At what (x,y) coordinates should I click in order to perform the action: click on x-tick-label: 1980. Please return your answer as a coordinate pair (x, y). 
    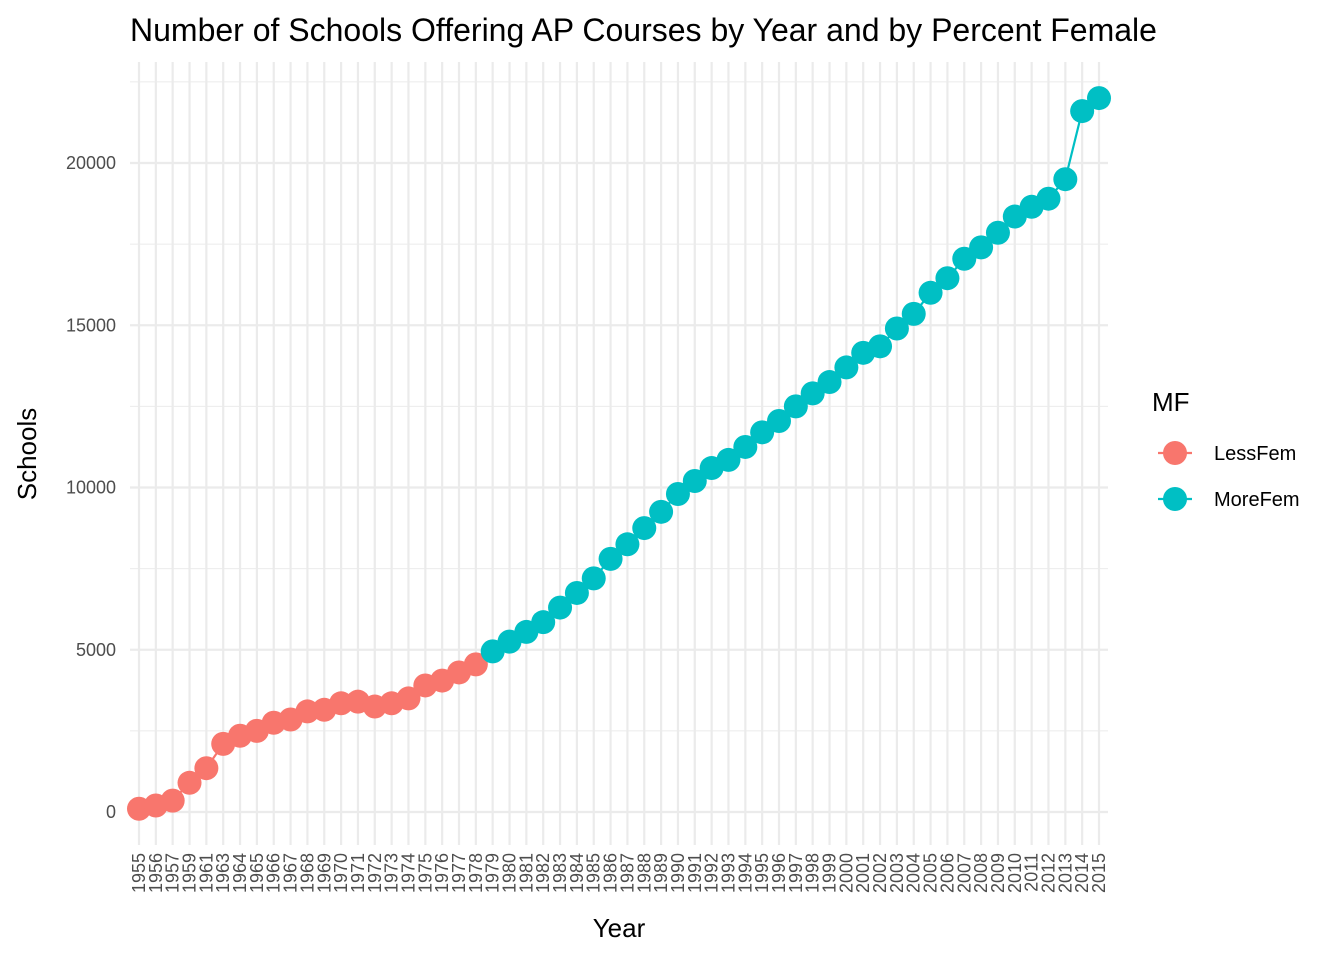
    Looking at the image, I should click on (510, 873).